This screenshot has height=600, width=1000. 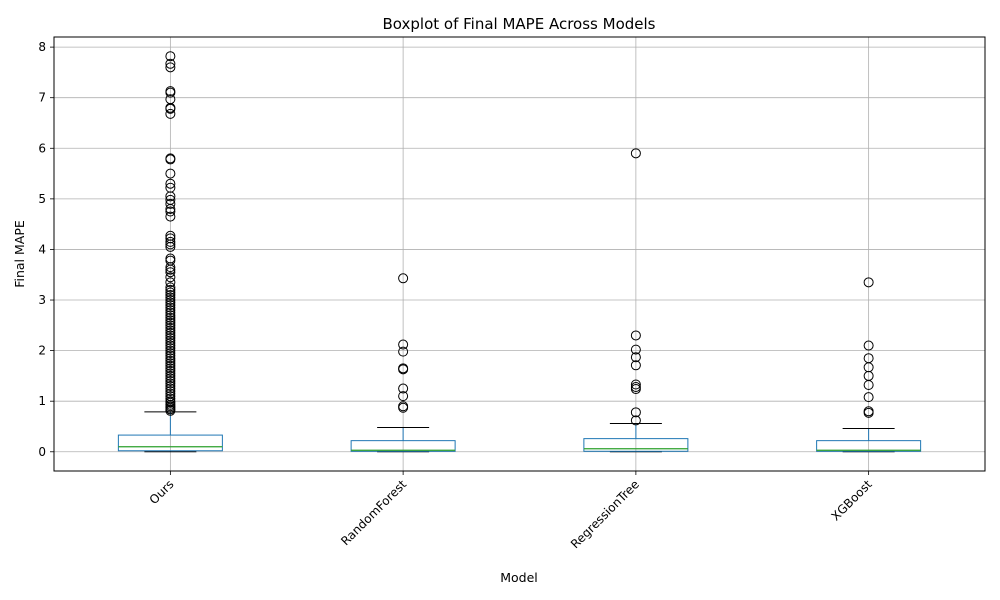 I want to click on y-tick-label: 2, so click(x=42, y=351).